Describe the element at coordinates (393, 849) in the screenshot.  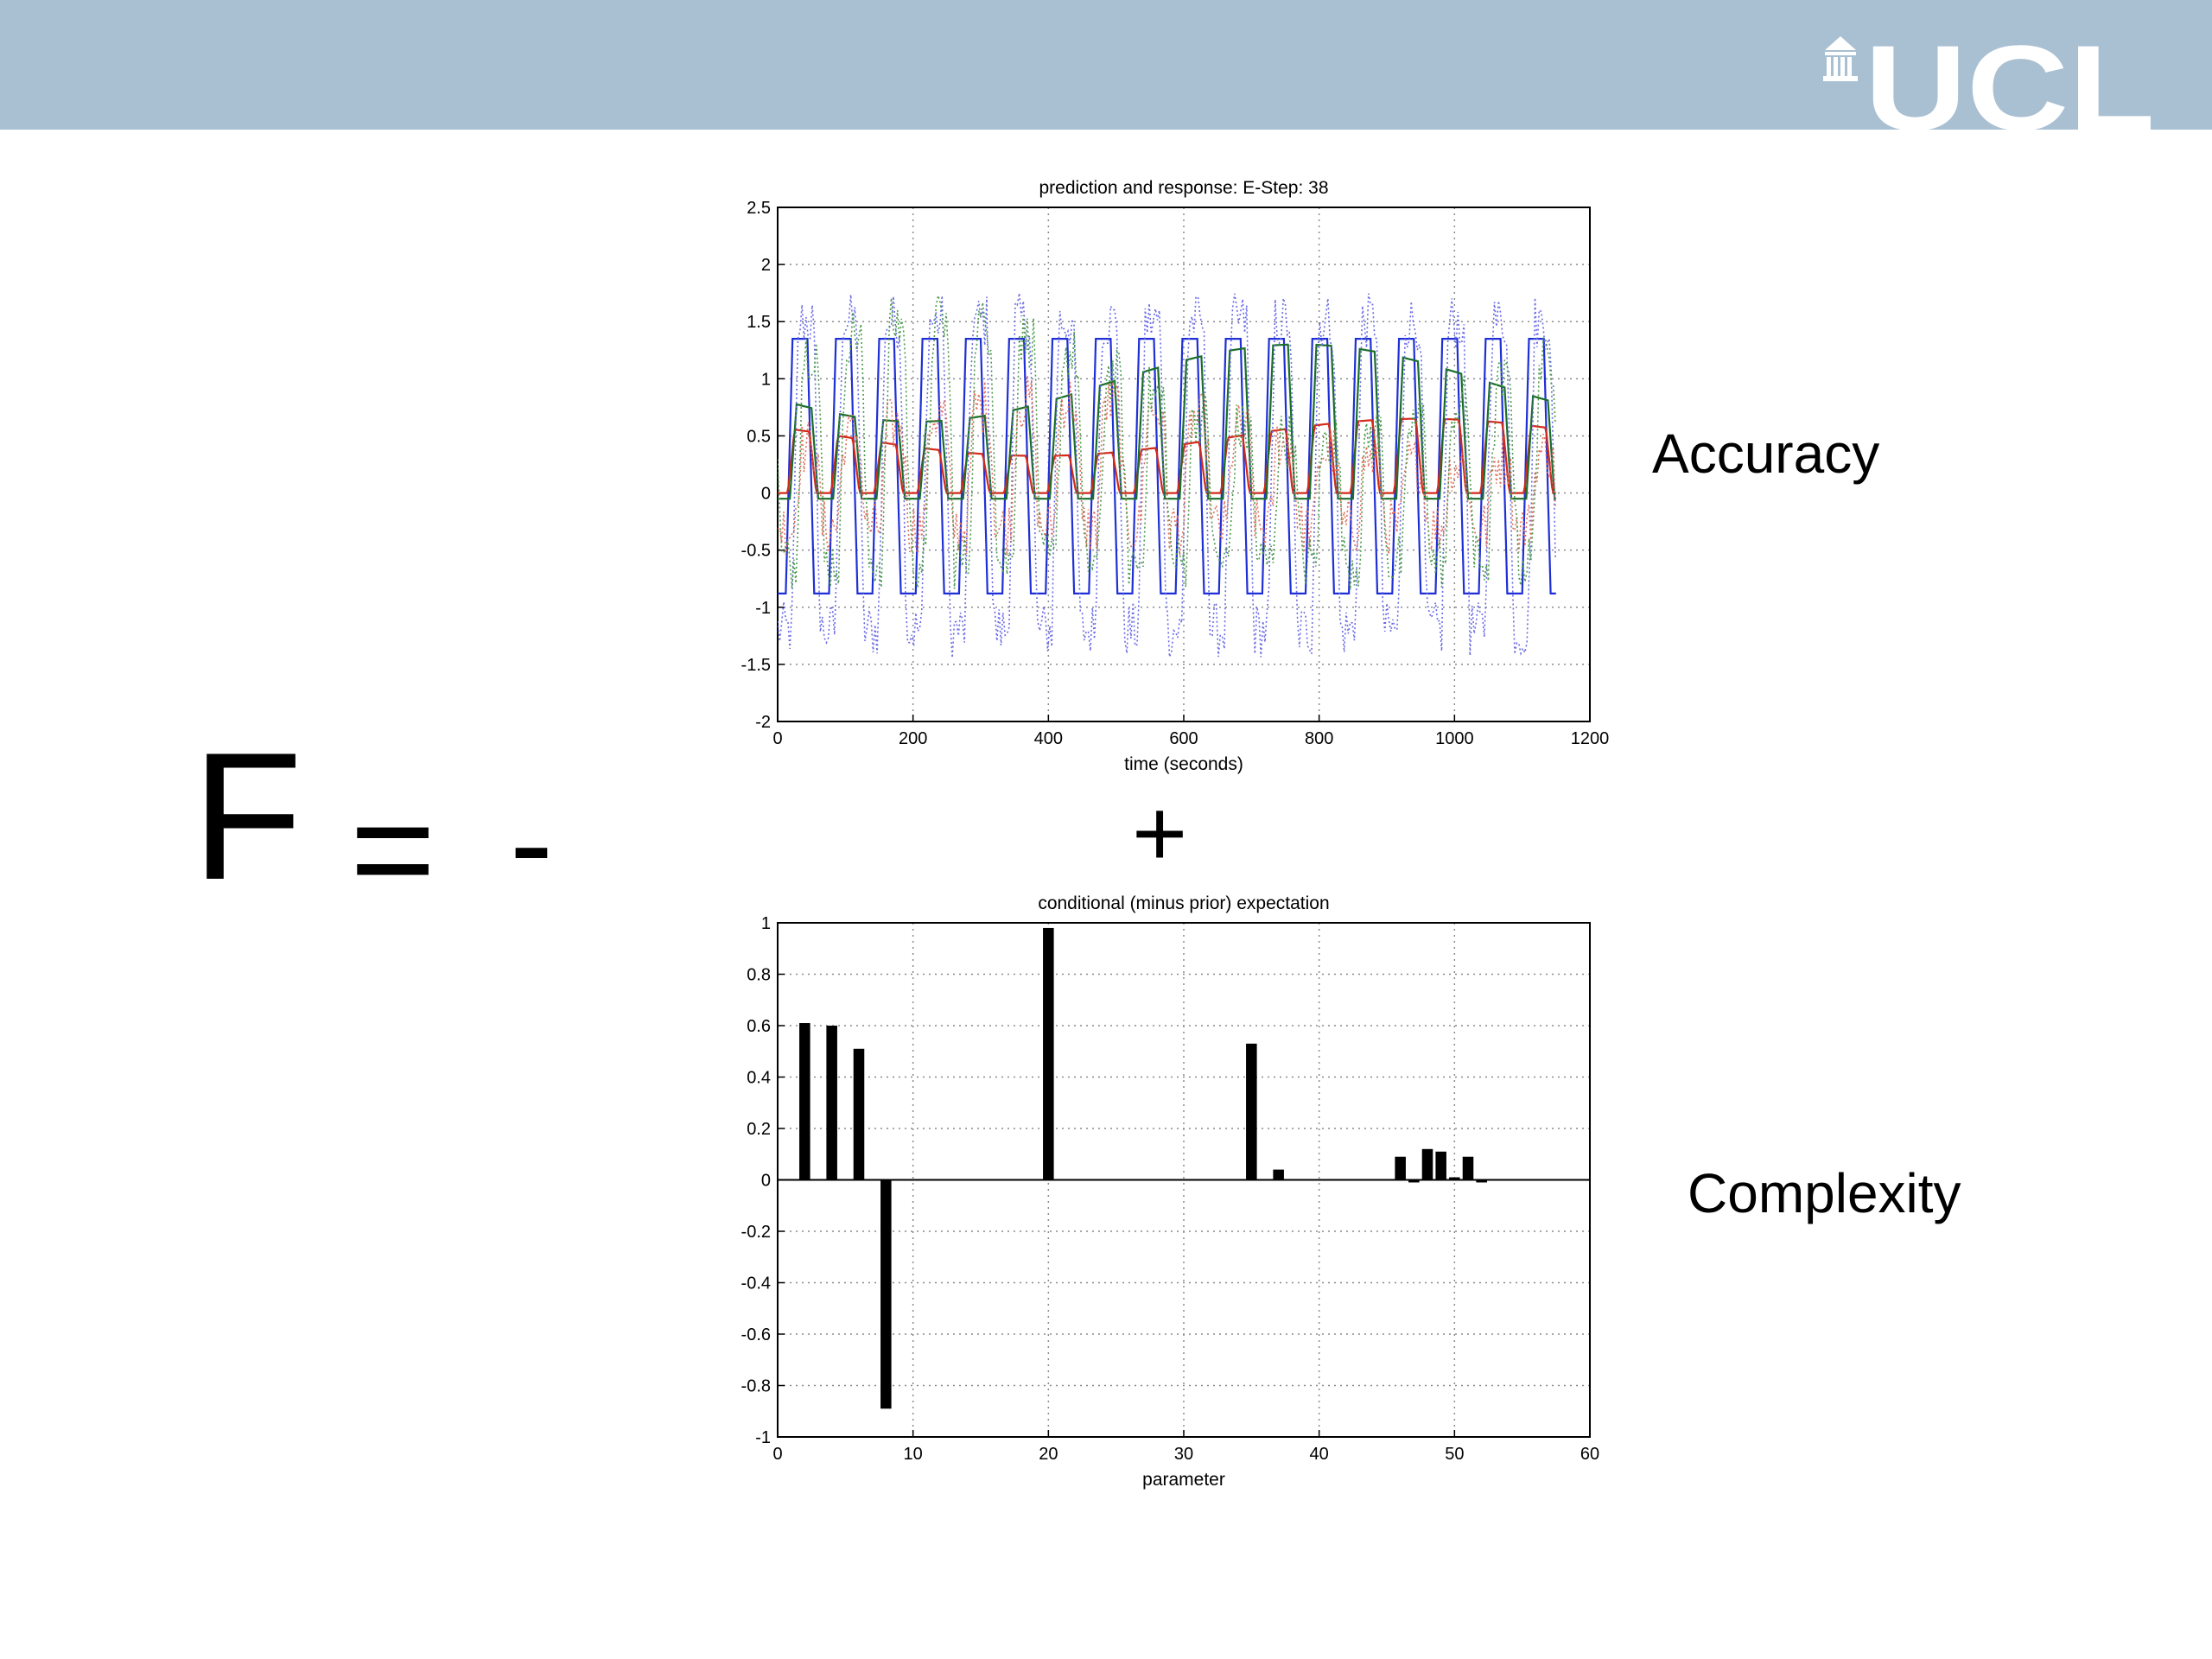
I see `equation-equals: =` at that location.